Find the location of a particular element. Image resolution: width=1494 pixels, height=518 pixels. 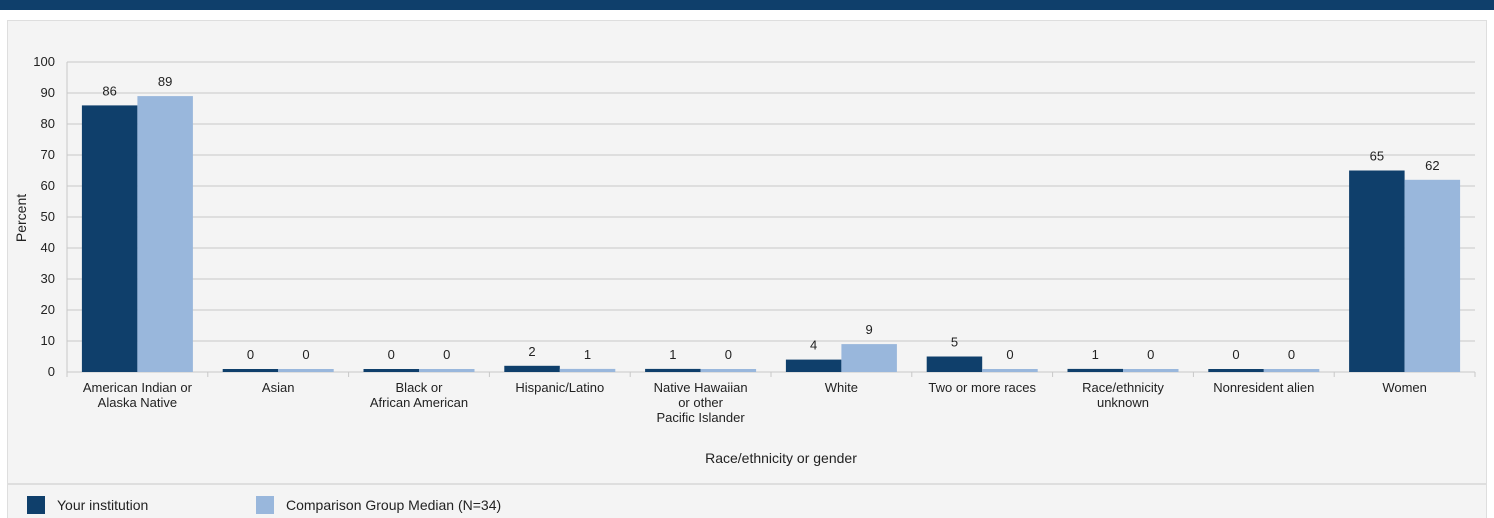

category-label-line: Native Hawaiian is located at coordinates (701, 387).